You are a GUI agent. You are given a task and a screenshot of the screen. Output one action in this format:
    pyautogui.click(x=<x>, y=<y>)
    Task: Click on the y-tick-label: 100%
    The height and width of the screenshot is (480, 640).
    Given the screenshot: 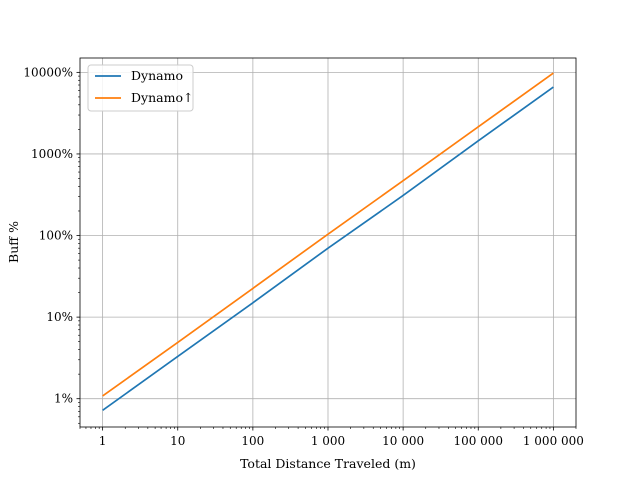 What is the action you would take?
    pyautogui.click(x=56, y=236)
    